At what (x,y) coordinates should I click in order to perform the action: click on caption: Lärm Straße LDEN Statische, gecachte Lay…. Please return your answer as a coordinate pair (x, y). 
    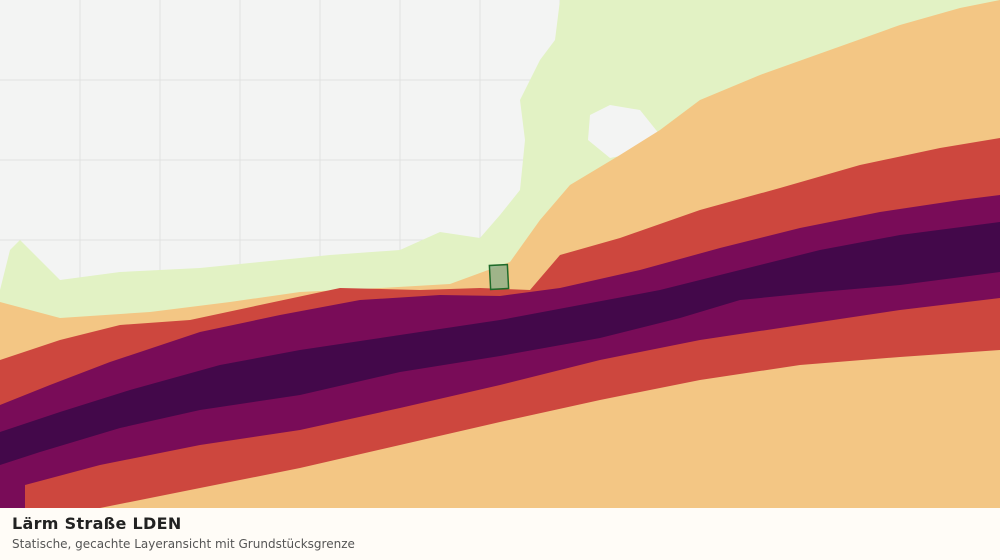
    Looking at the image, I should click on (500, 534).